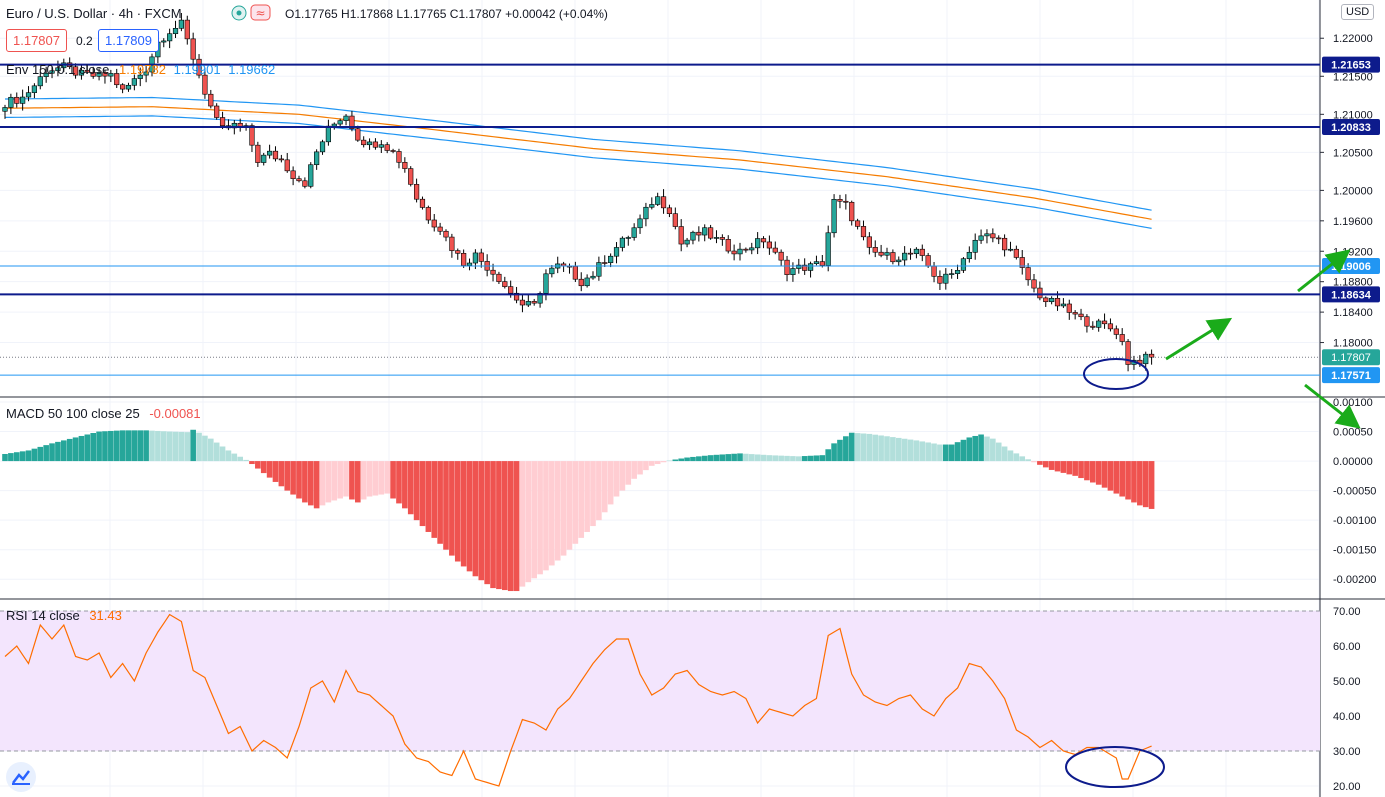 The image size is (1385, 797). Describe the element at coordinates (1324, 271) in the screenshot. I see `trend-arrow` at that location.